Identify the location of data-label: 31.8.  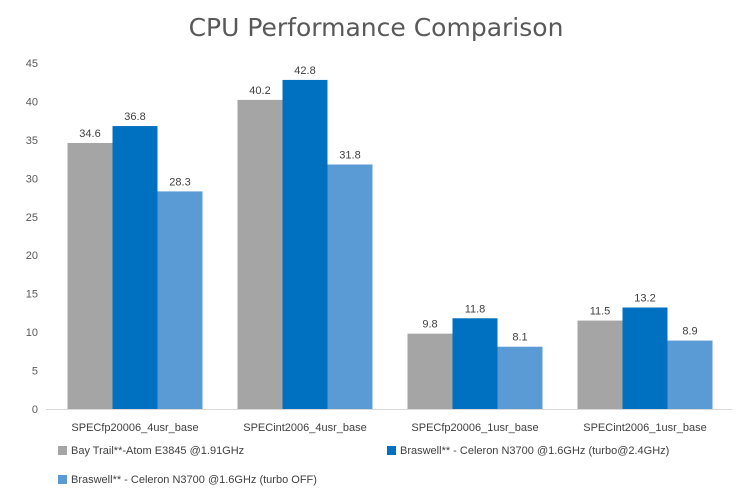
(349, 155).